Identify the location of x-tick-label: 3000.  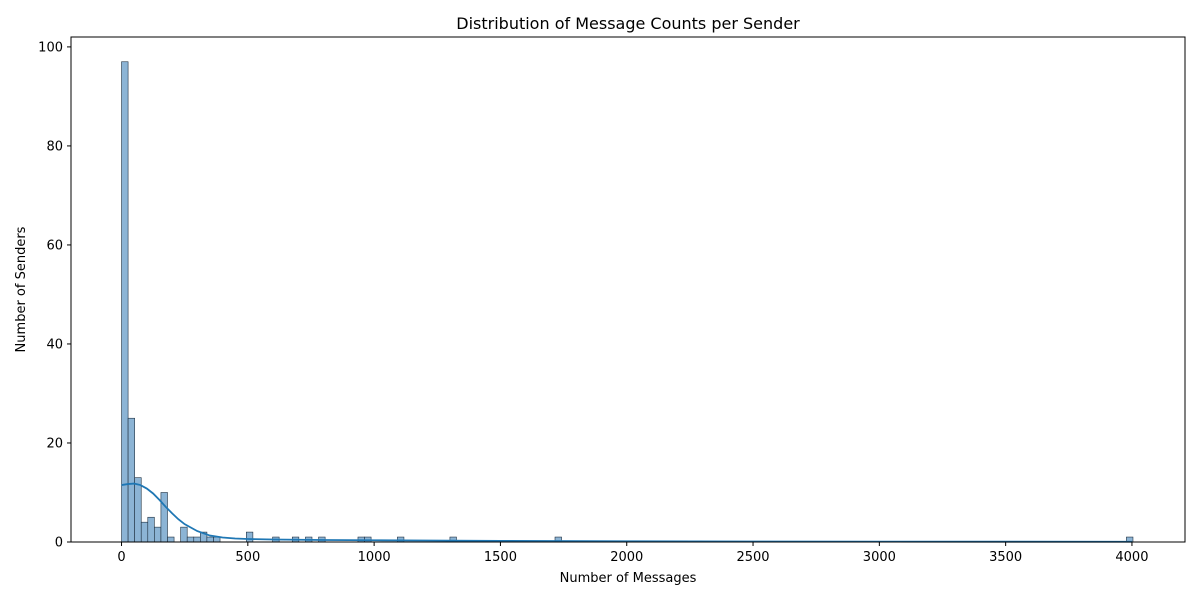
(879, 557).